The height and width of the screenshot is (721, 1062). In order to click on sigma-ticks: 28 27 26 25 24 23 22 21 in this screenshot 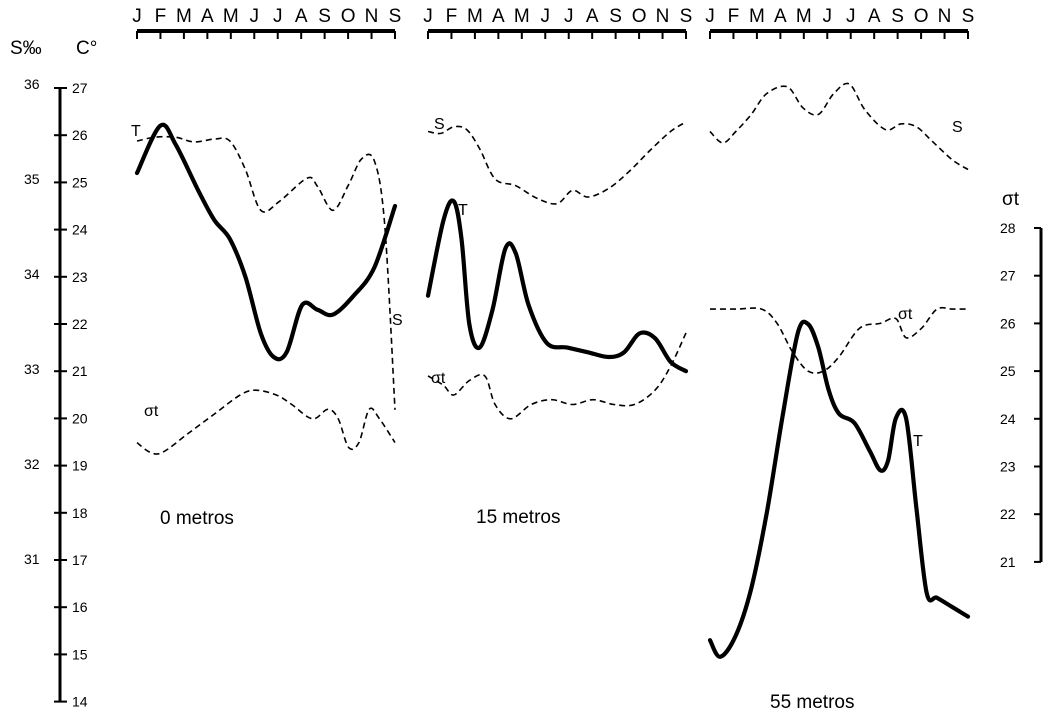, I will do `click(1020, 395)`.